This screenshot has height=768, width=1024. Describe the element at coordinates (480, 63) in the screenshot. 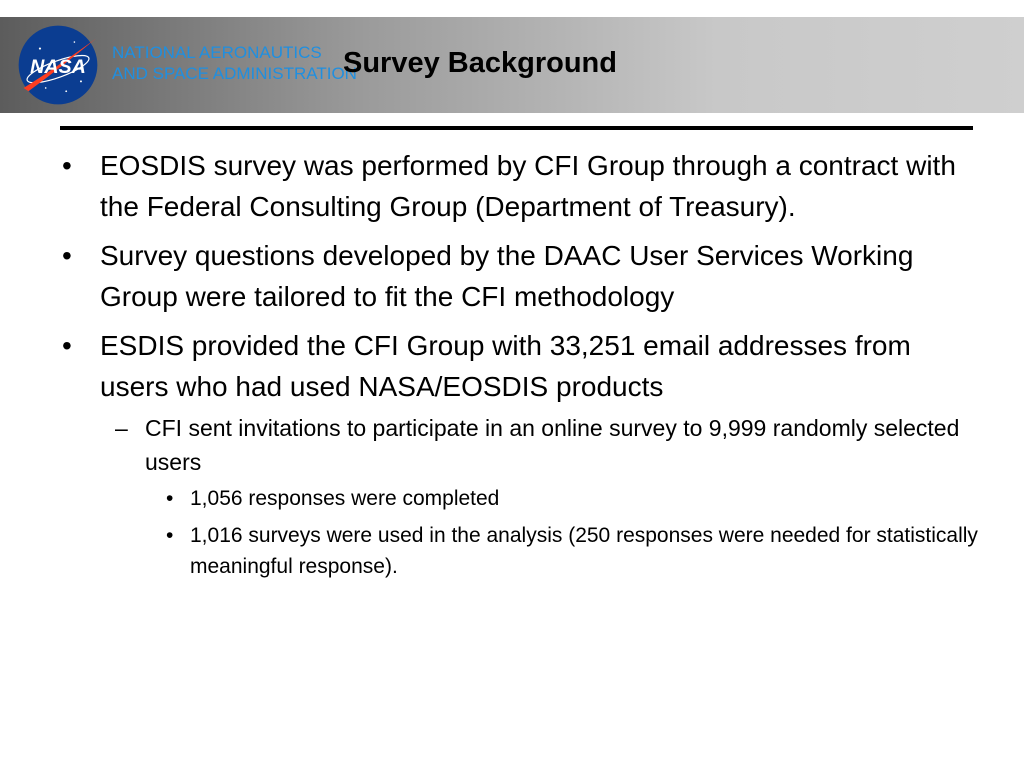

I see `slide-title: Survey Background` at that location.